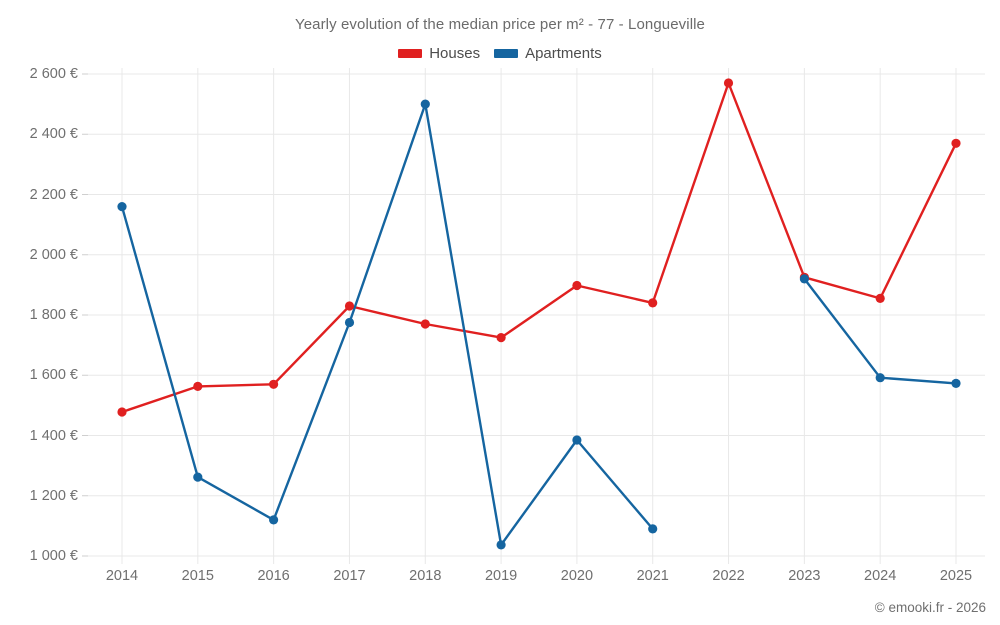  Describe the element at coordinates (930, 607) in the screenshot. I see `credit-text: © emooki.fr - 2026` at that location.